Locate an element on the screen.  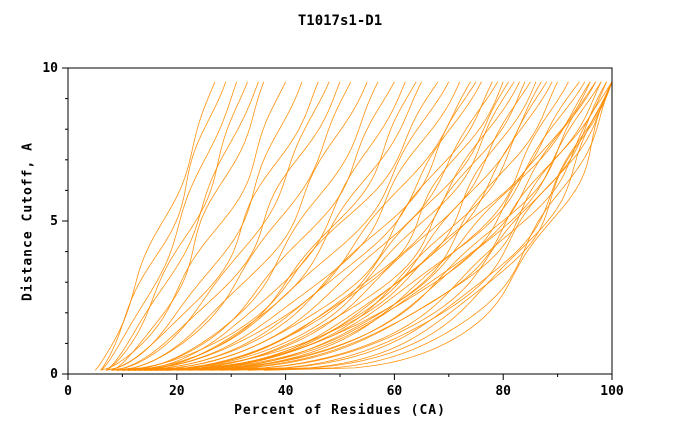
x-axis-label: Percent of Residues (CA) is located at coordinates (340, 410).